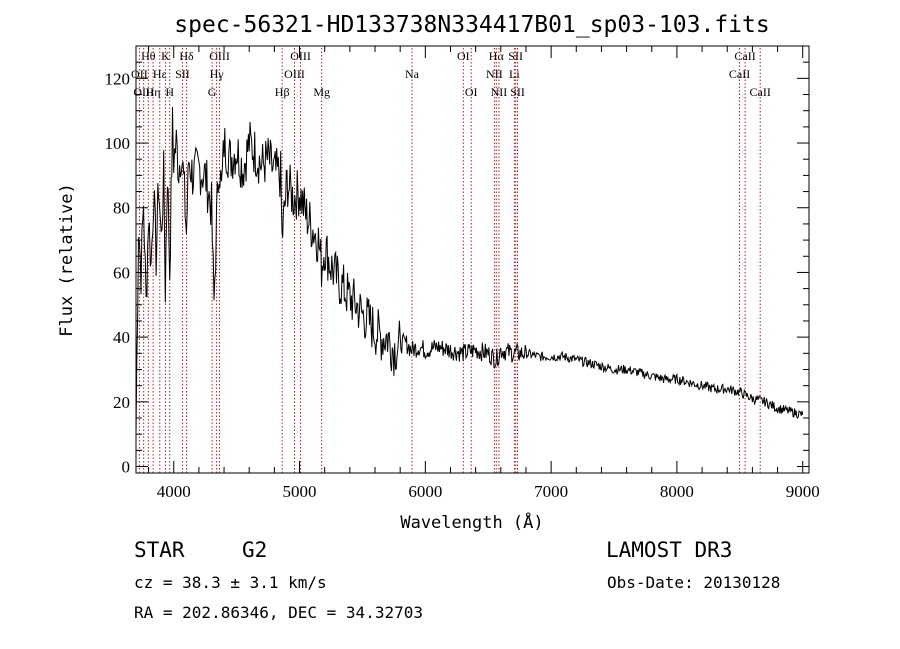 The height and width of the screenshot is (649, 900). Describe the element at coordinates (282, 92) in the screenshot. I see `line-label: Hβ` at that location.